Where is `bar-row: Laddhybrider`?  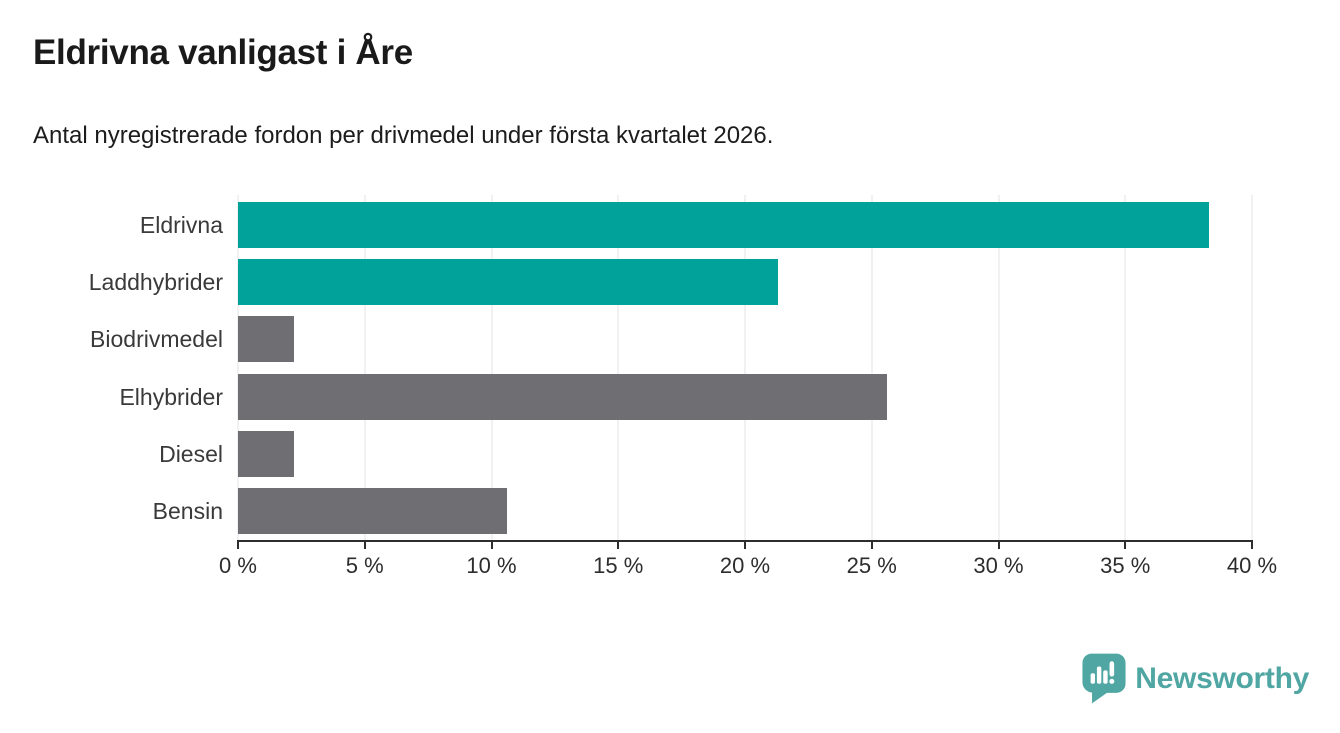 bar-row: Laddhybrider is located at coordinates (670, 282).